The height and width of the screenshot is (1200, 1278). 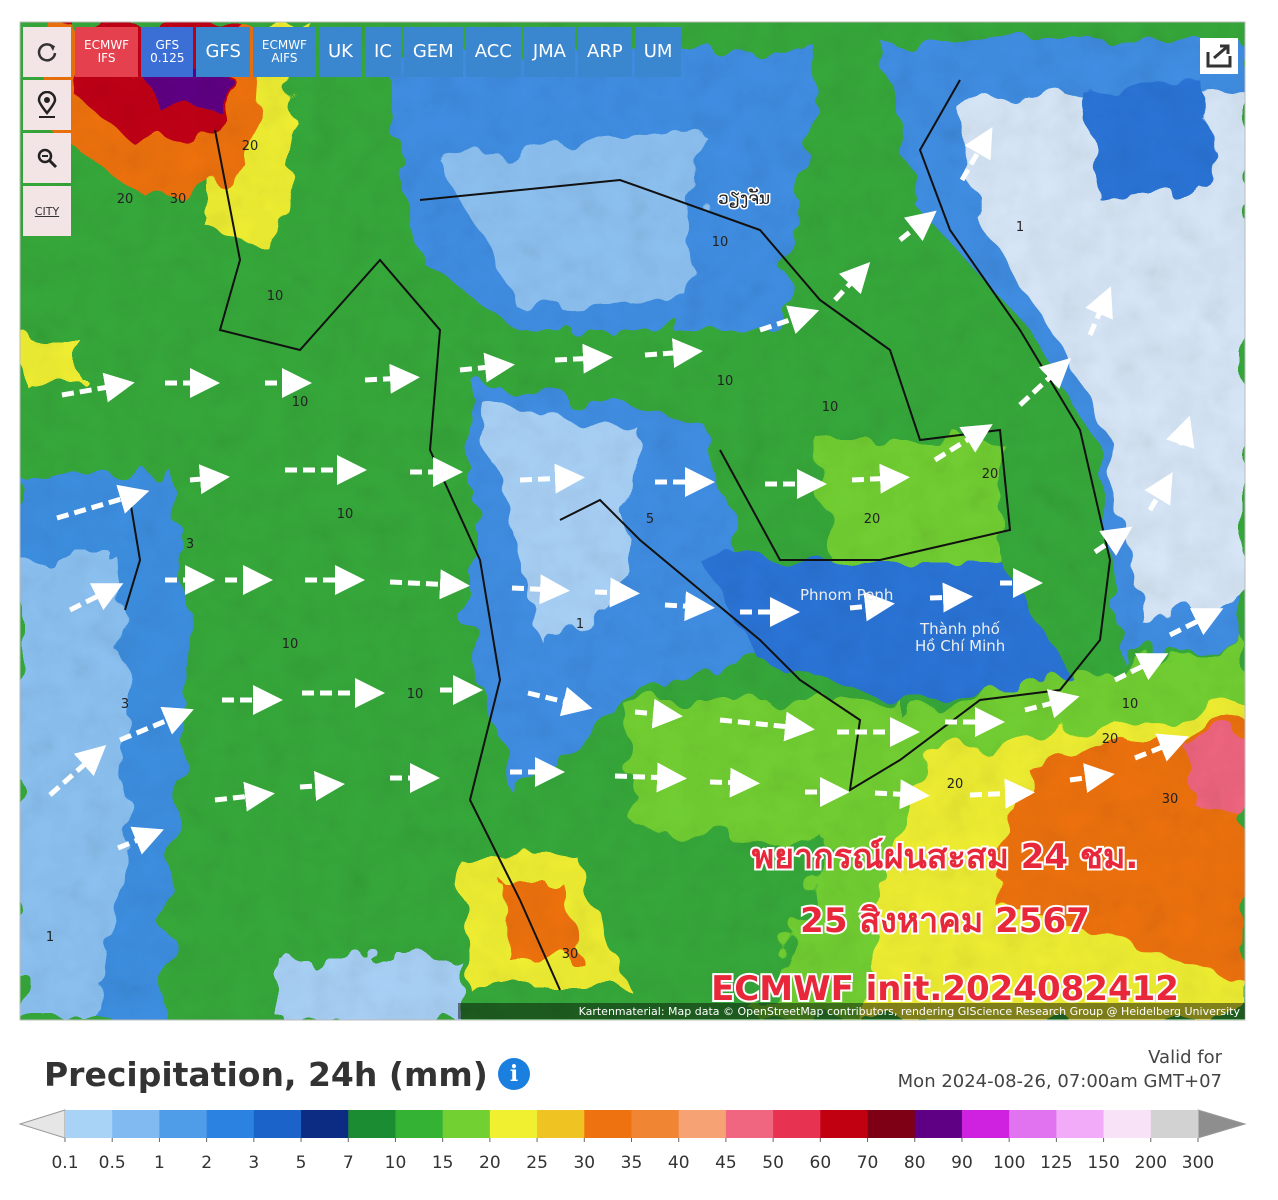 I want to click on locate-icon, so click(x=47, y=104).